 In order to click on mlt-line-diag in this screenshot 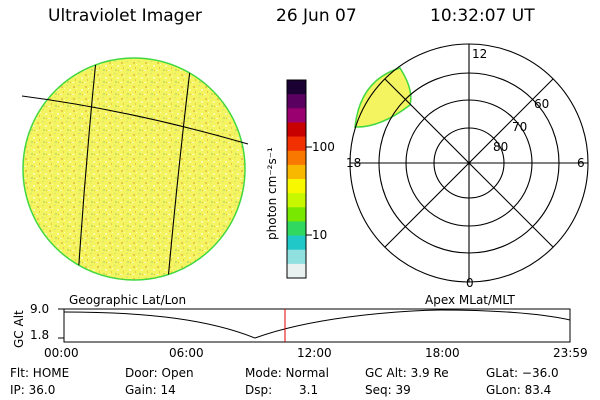, I will do `click(469, 163)`.